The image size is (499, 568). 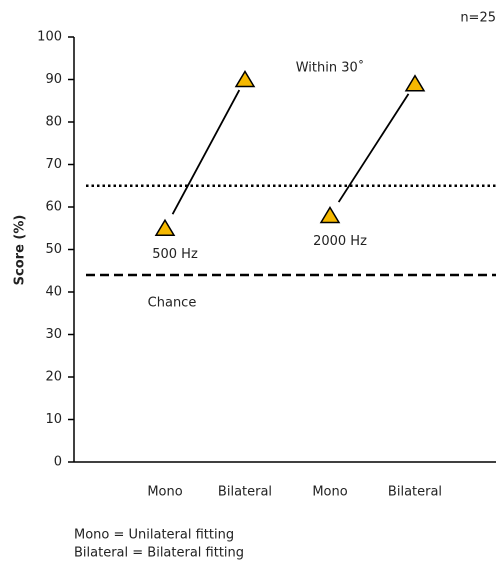 What do you see at coordinates (53, 419) in the screenshot?
I see `y-tick-label: 10` at bounding box center [53, 419].